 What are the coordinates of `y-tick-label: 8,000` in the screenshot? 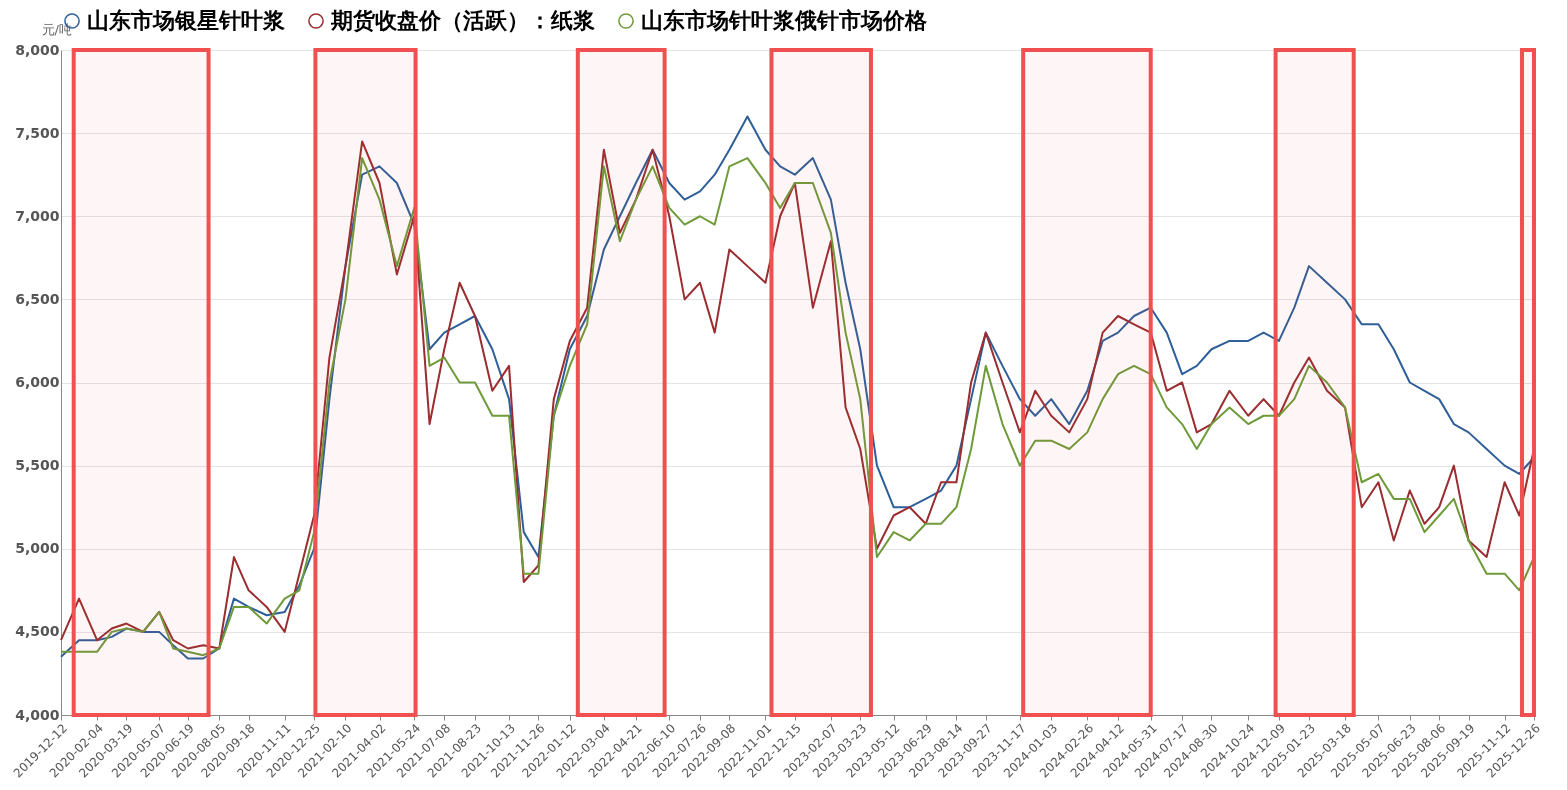 It's located at (37, 49).